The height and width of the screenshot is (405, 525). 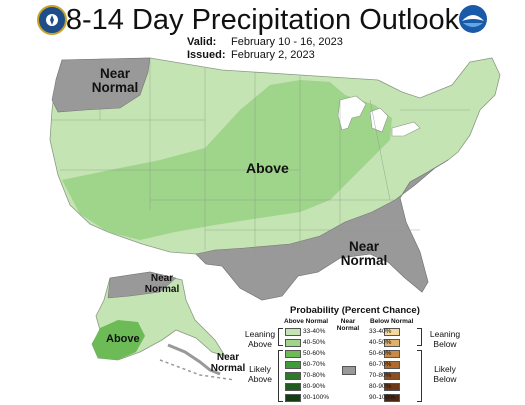 I want to click on legend-likely-below: Likely Below, so click(x=445, y=374).